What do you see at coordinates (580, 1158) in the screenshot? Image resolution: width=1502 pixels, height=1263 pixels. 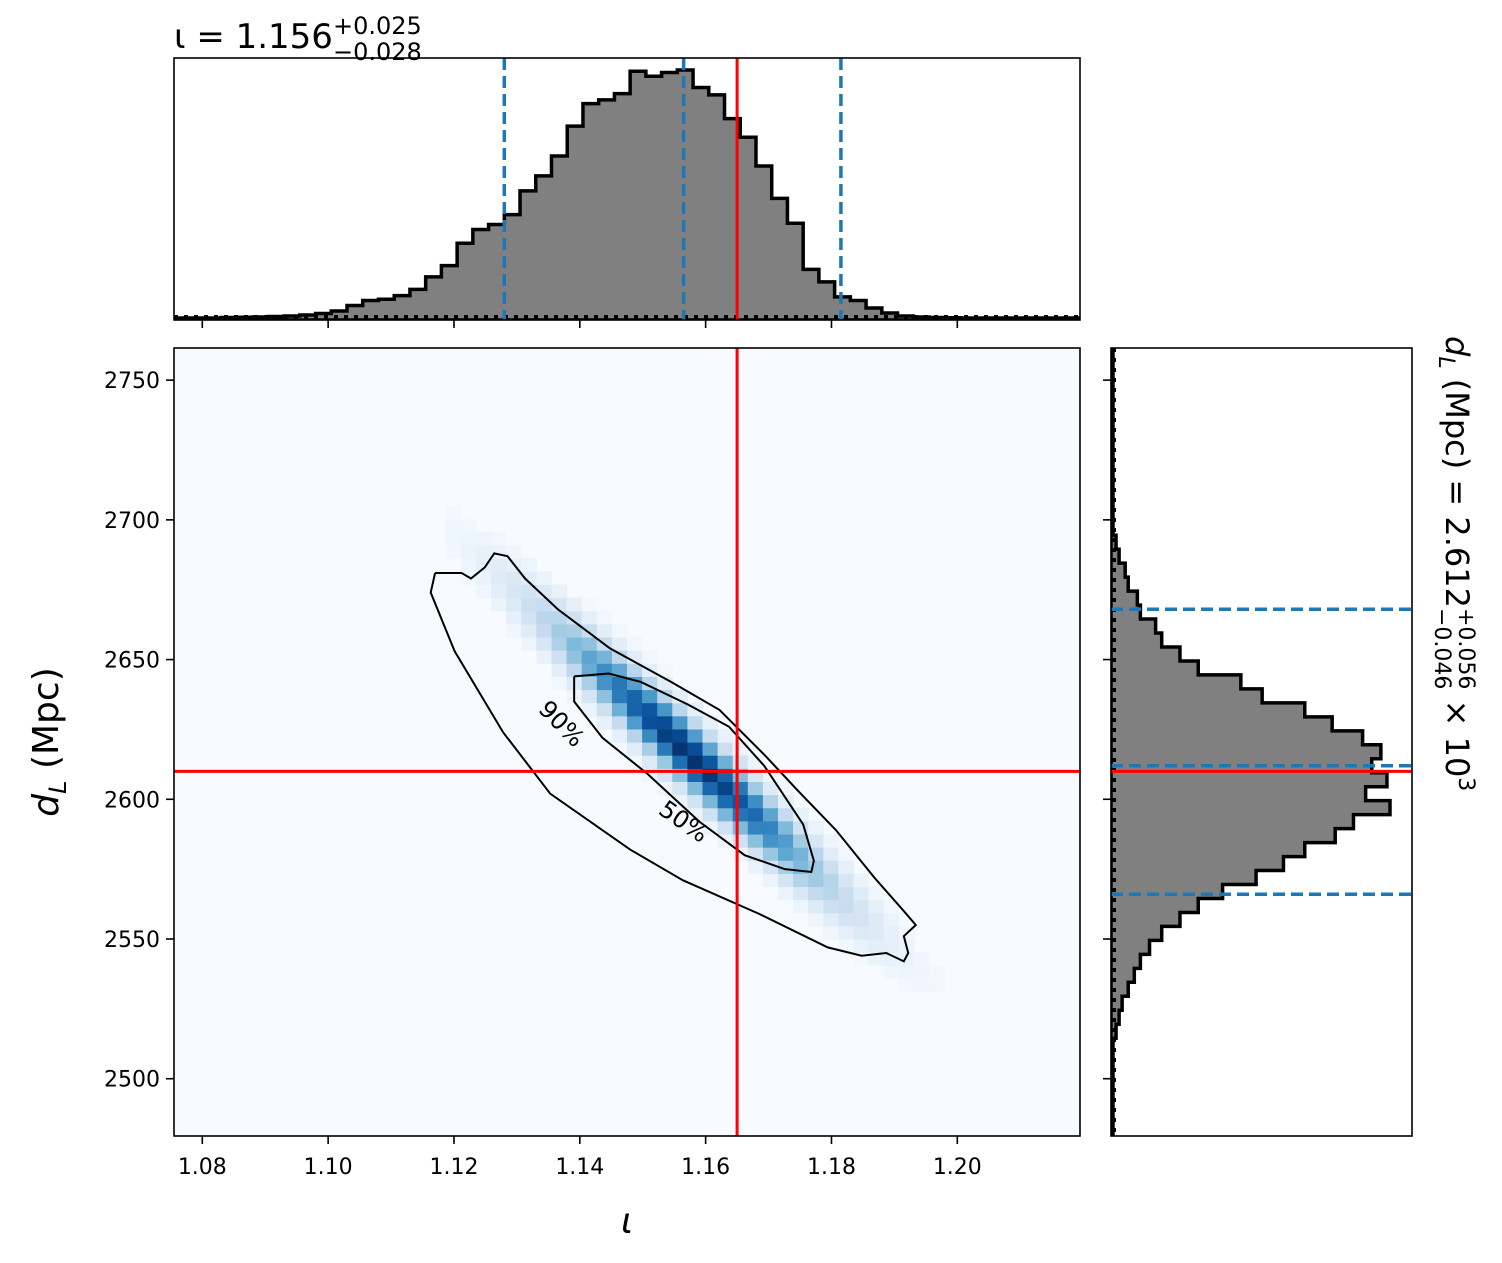 I see `x-axis-ticks: 1.08 1.10 1.12 1.14 1.16 1.18 1.20` at bounding box center [580, 1158].